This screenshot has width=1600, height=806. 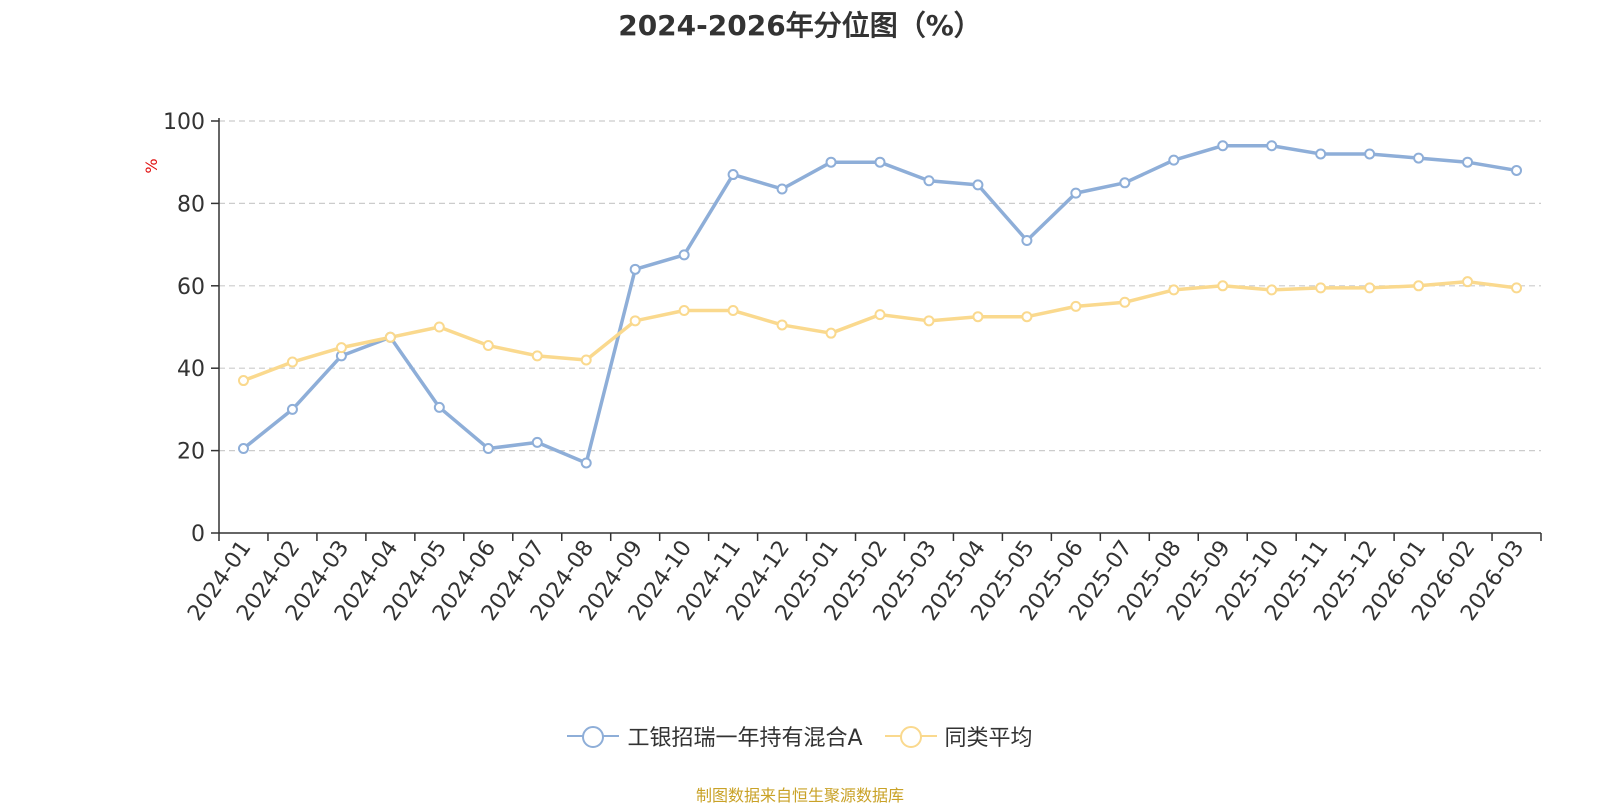 I want to click on y-tick-label: 100, so click(x=184, y=122).